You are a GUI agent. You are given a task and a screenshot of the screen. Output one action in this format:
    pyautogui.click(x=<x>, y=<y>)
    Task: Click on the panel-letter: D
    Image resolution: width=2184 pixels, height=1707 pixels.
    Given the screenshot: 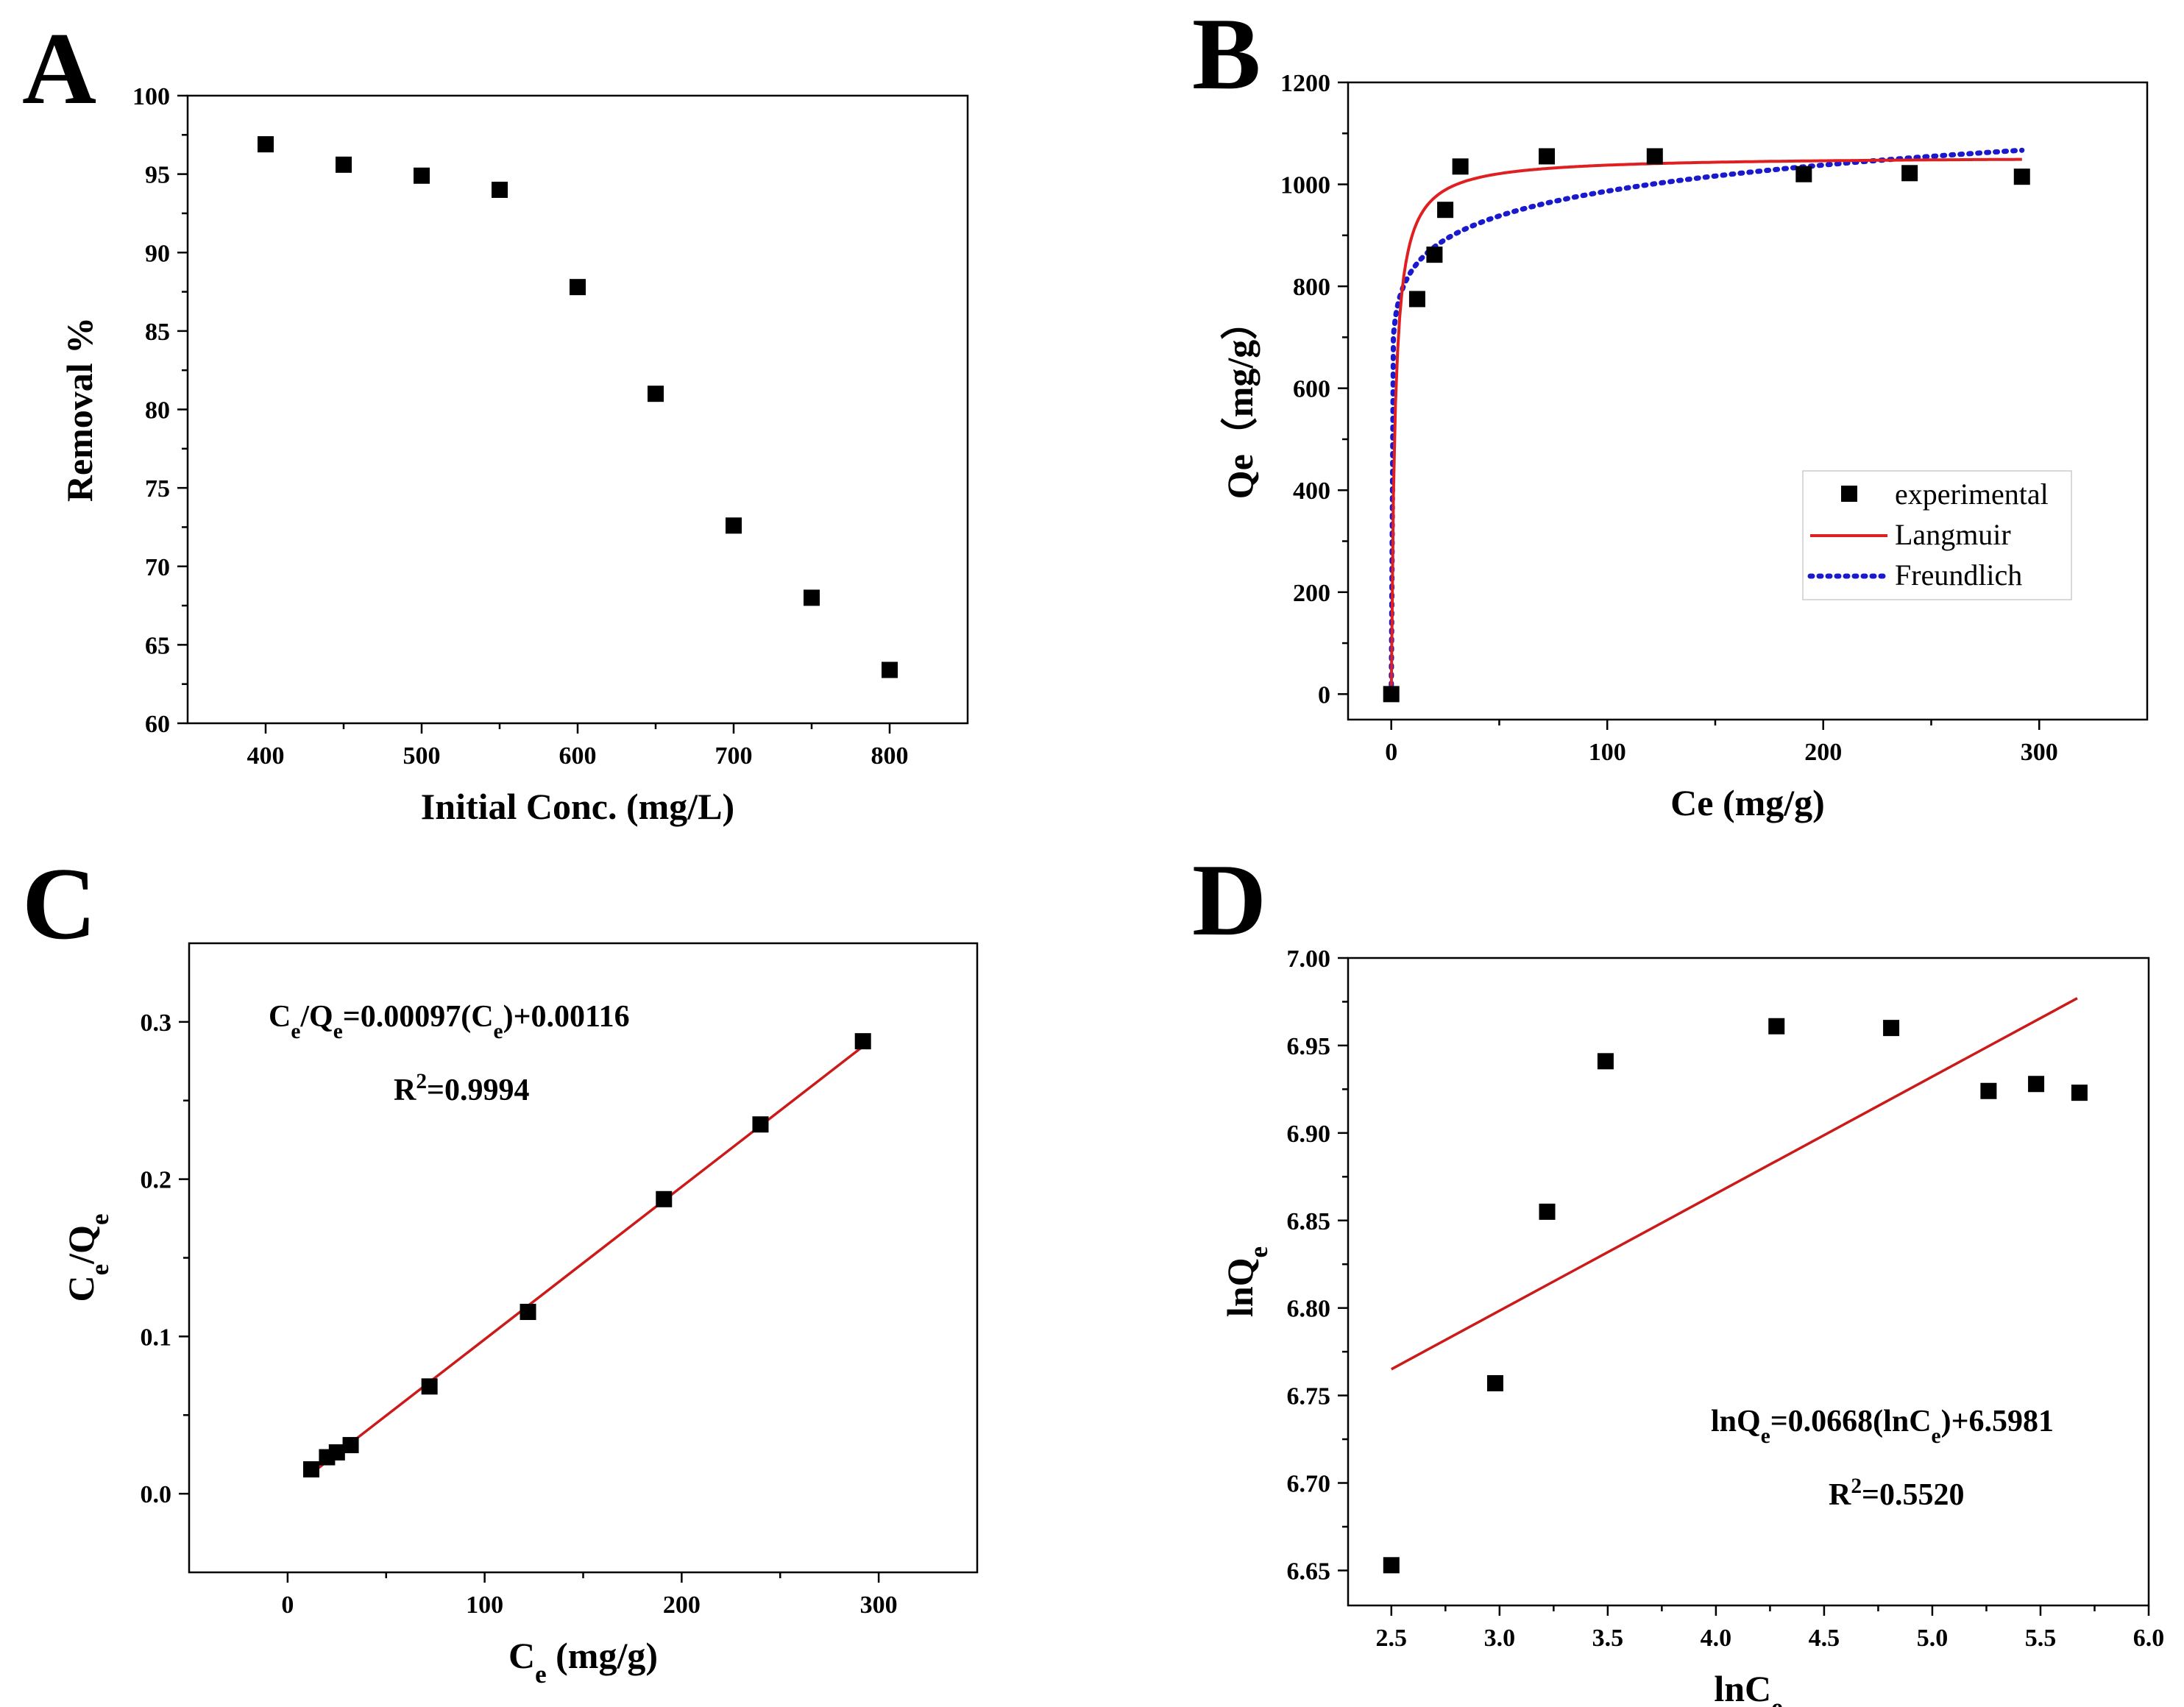 What is the action you would take?
    pyautogui.click(x=1229, y=900)
    